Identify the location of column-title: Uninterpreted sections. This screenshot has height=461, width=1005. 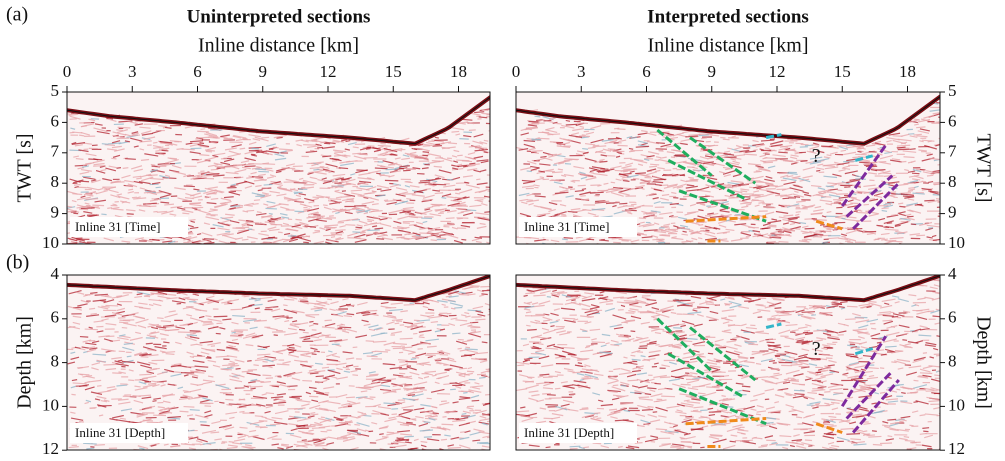
(279, 16).